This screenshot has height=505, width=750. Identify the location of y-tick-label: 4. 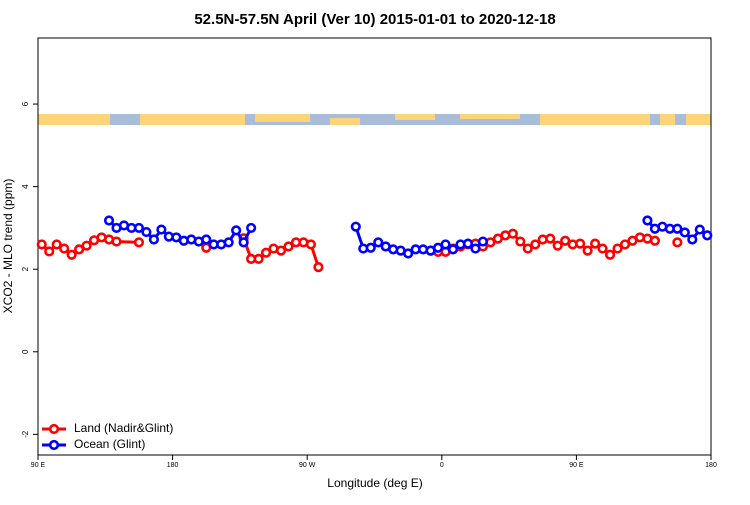
(25, 186).